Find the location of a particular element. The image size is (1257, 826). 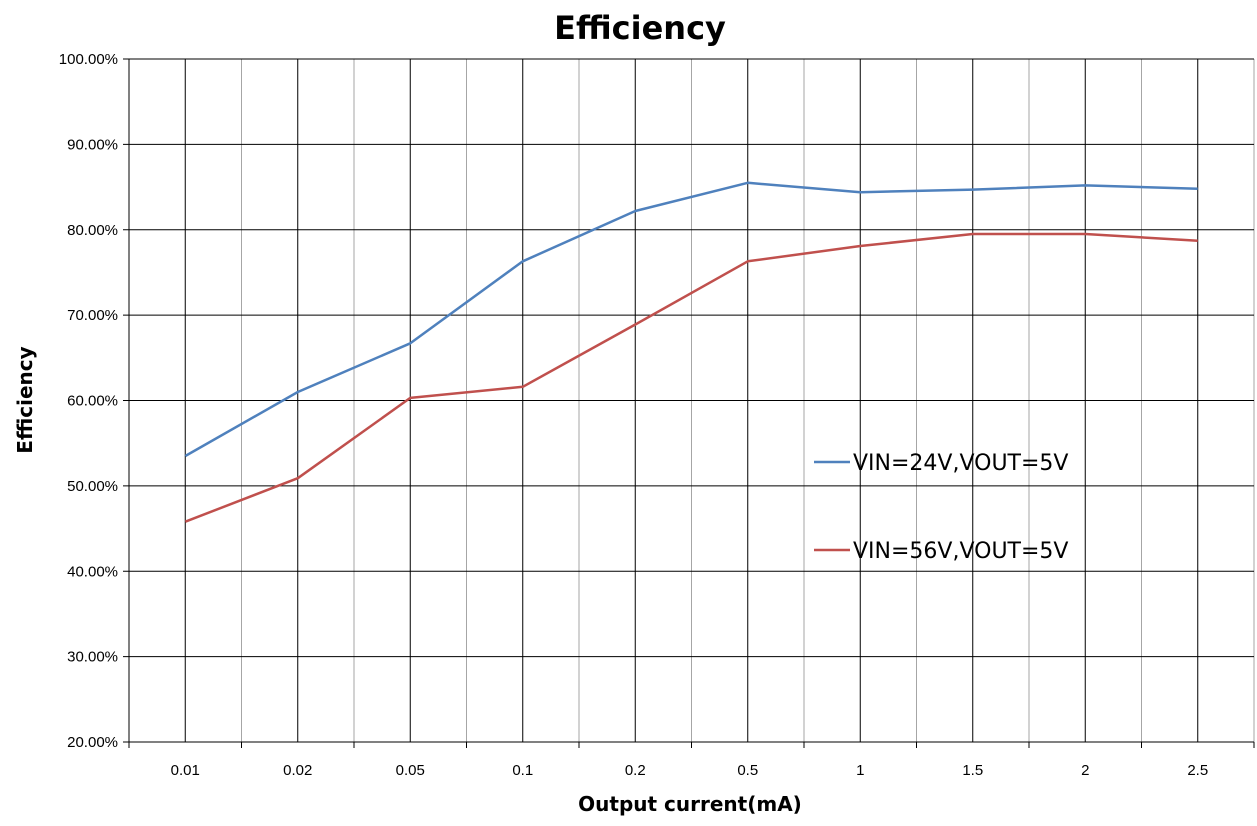

y-tick-label: 60.00% is located at coordinates (92, 401).